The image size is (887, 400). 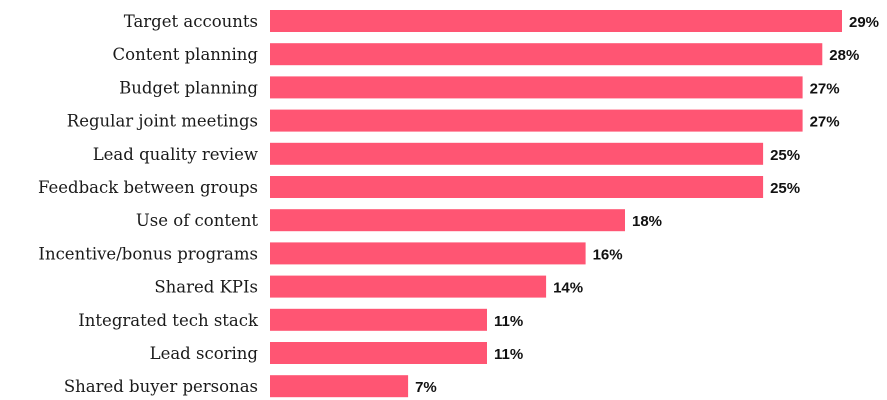 I want to click on category-label: Use of content, so click(x=197, y=220).